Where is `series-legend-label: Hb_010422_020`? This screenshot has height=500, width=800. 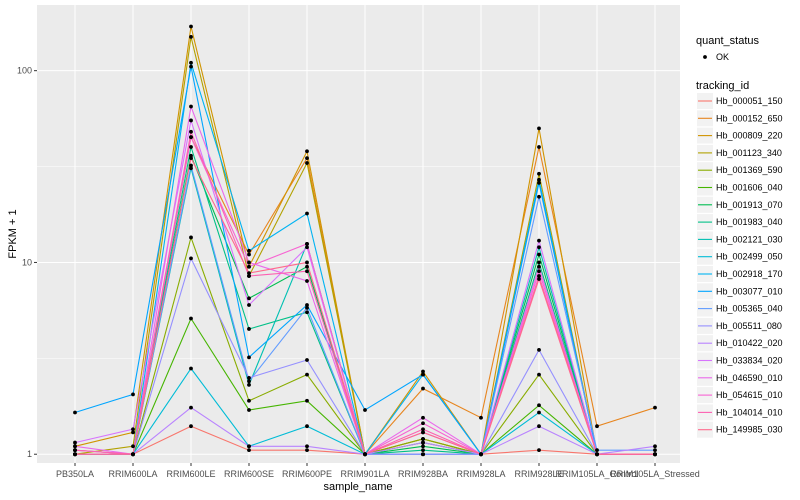 series-legend-label: Hb_010422_020 is located at coordinates (749, 343).